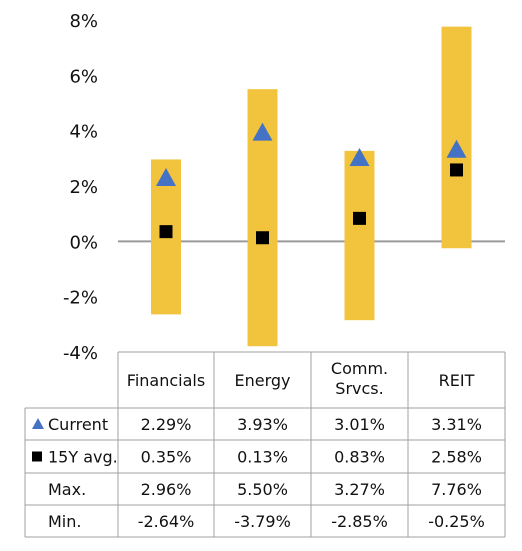 The height and width of the screenshot is (551, 522). I want to click on table-cell: 0.83%, so click(359, 457).